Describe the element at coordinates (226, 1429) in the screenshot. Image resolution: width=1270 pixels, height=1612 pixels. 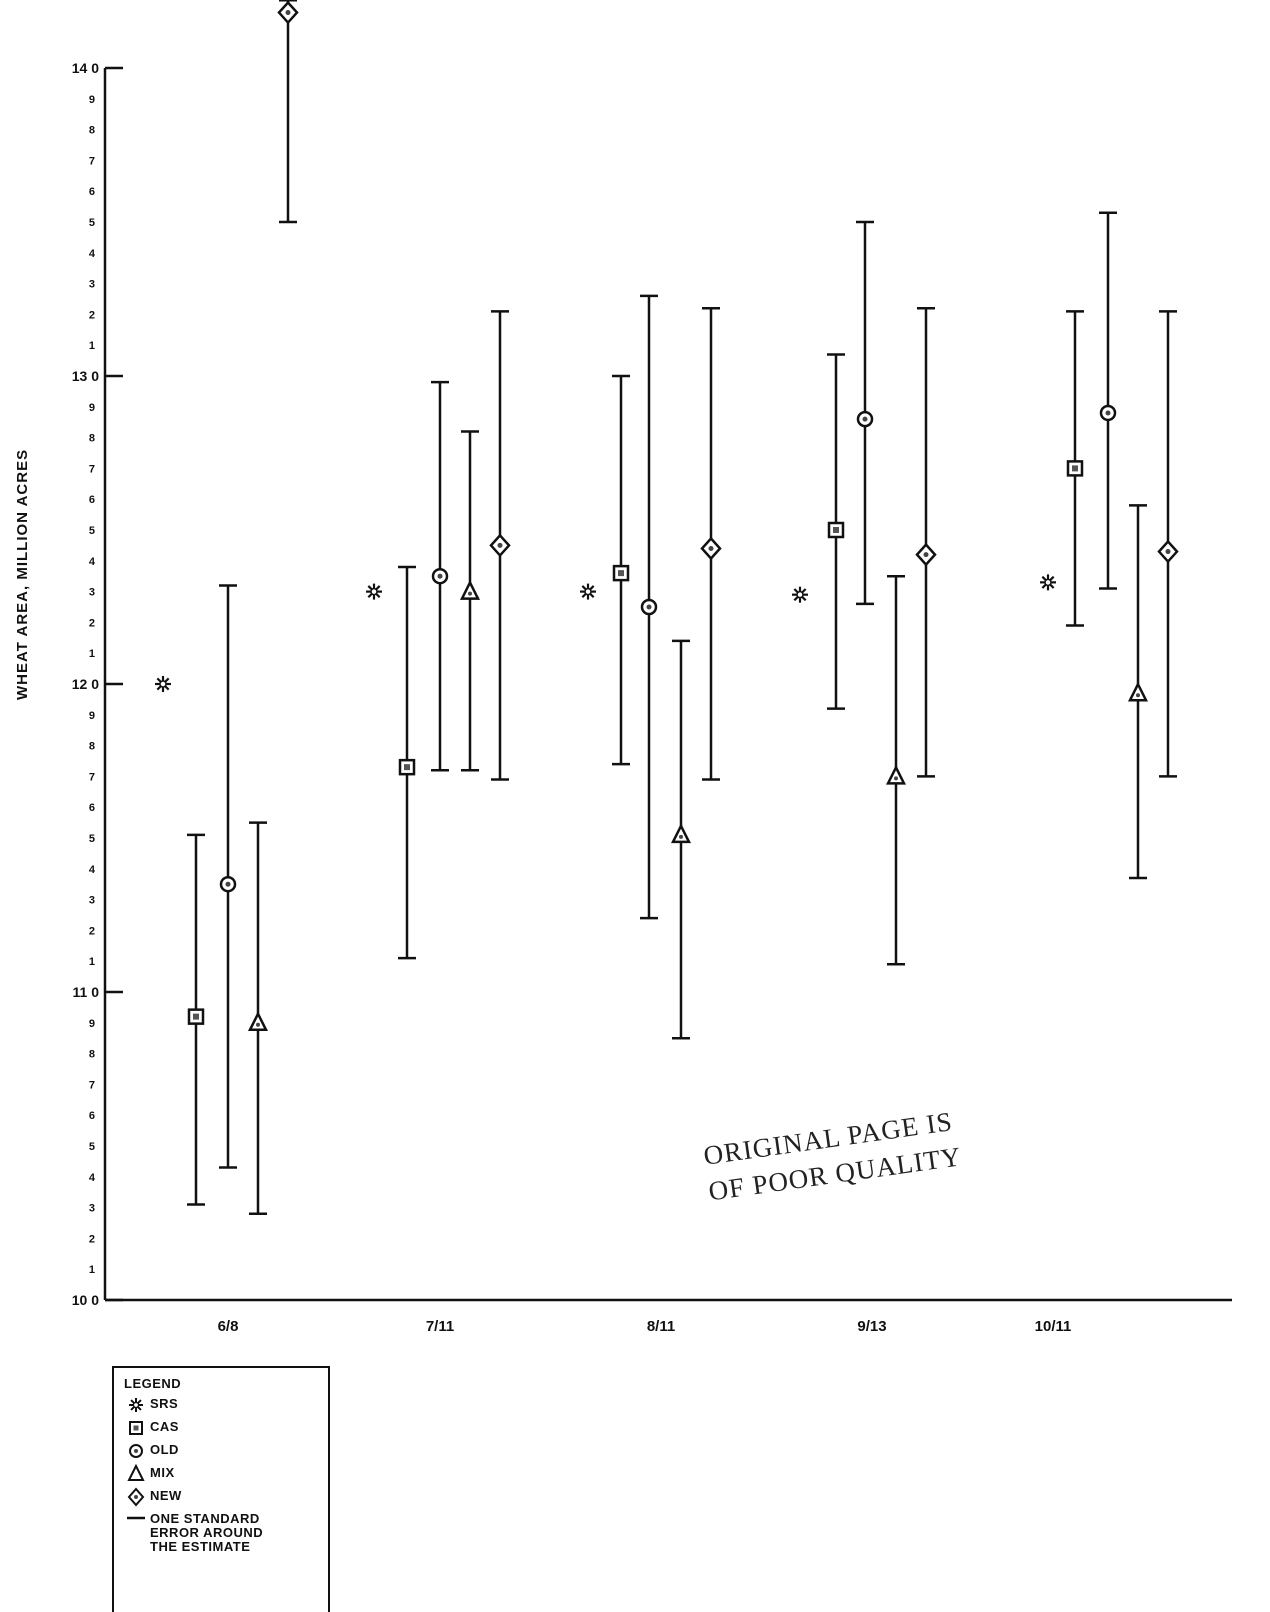
I see `legend-item-cas: CAS` at that location.